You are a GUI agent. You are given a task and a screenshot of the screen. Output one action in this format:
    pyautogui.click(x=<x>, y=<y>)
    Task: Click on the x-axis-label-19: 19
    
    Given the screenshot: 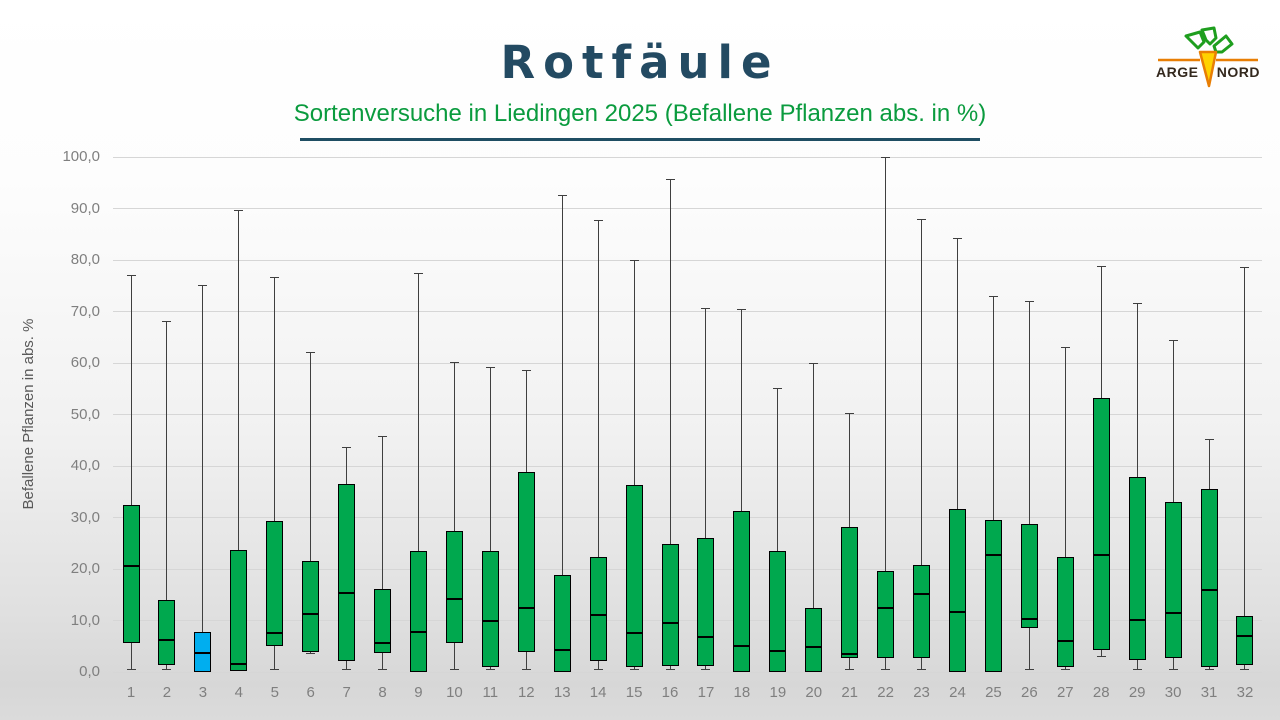 What is the action you would take?
    pyautogui.click(x=778, y=692)
    